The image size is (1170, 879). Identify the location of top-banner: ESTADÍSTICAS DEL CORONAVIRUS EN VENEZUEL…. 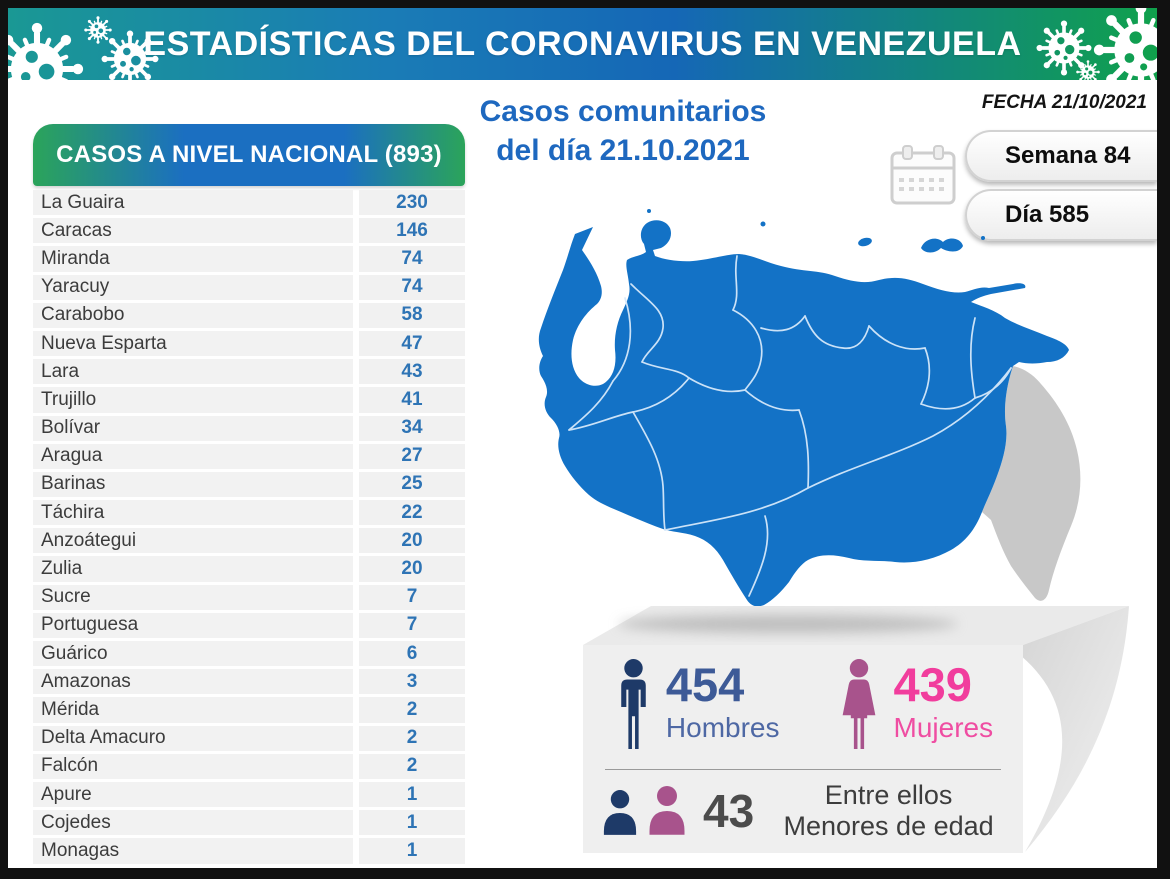
(582, 44).